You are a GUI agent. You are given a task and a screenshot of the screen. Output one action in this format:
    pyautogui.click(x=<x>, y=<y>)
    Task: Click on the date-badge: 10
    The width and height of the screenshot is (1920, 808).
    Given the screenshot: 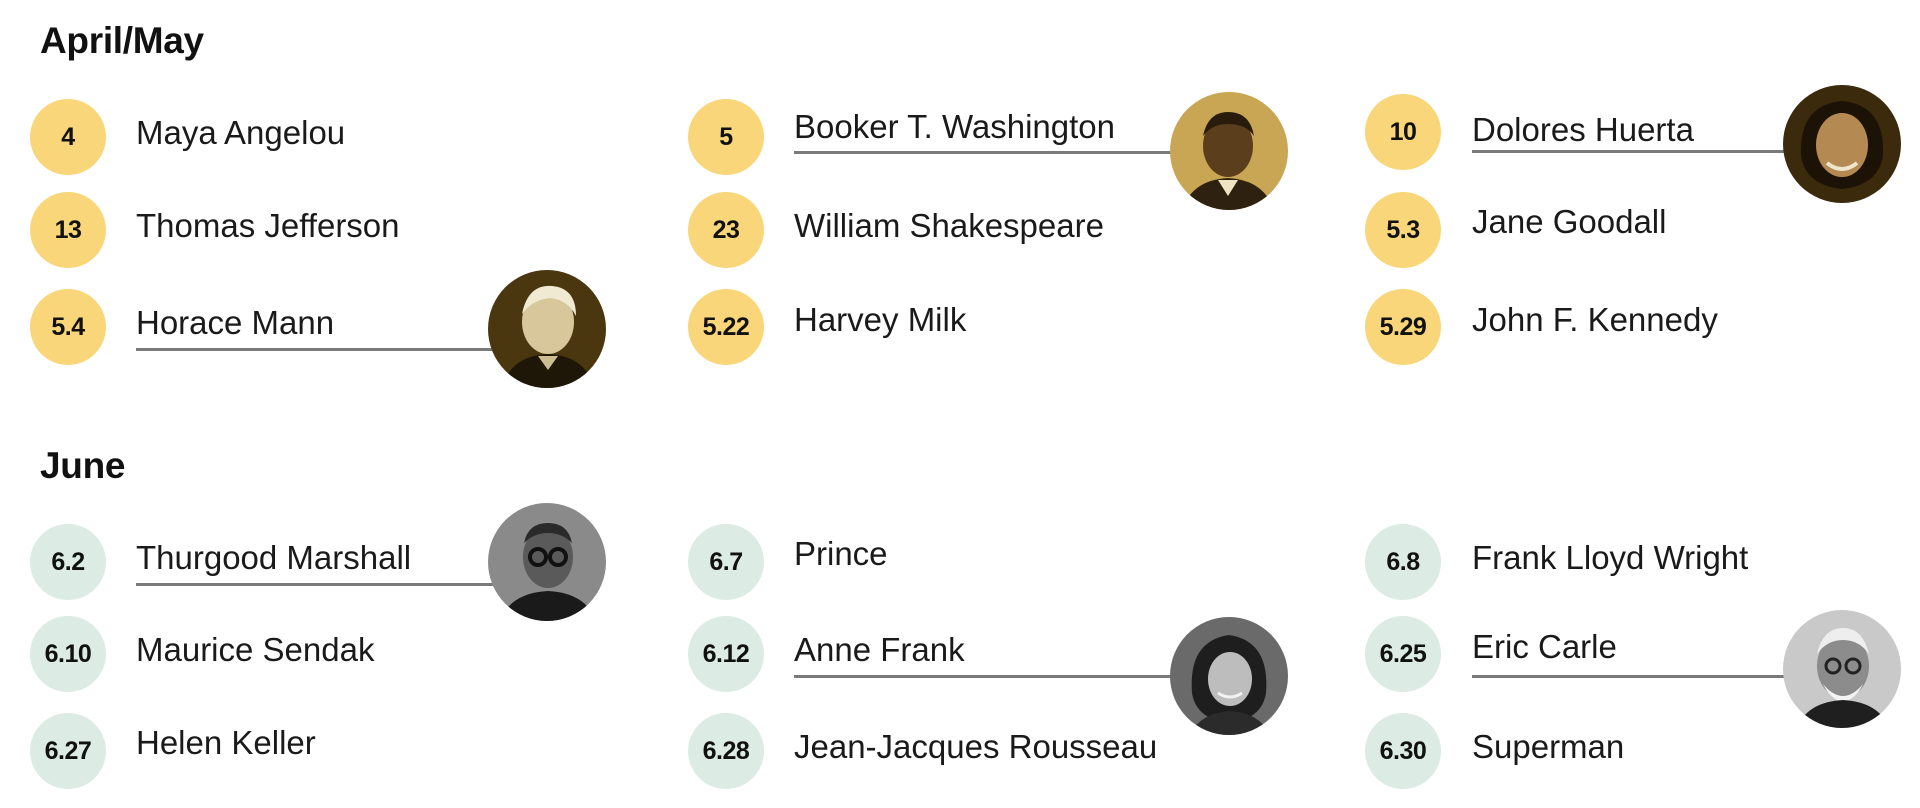 What is the action you would take?
    pyautogui.click(x=1403, y=132)
    